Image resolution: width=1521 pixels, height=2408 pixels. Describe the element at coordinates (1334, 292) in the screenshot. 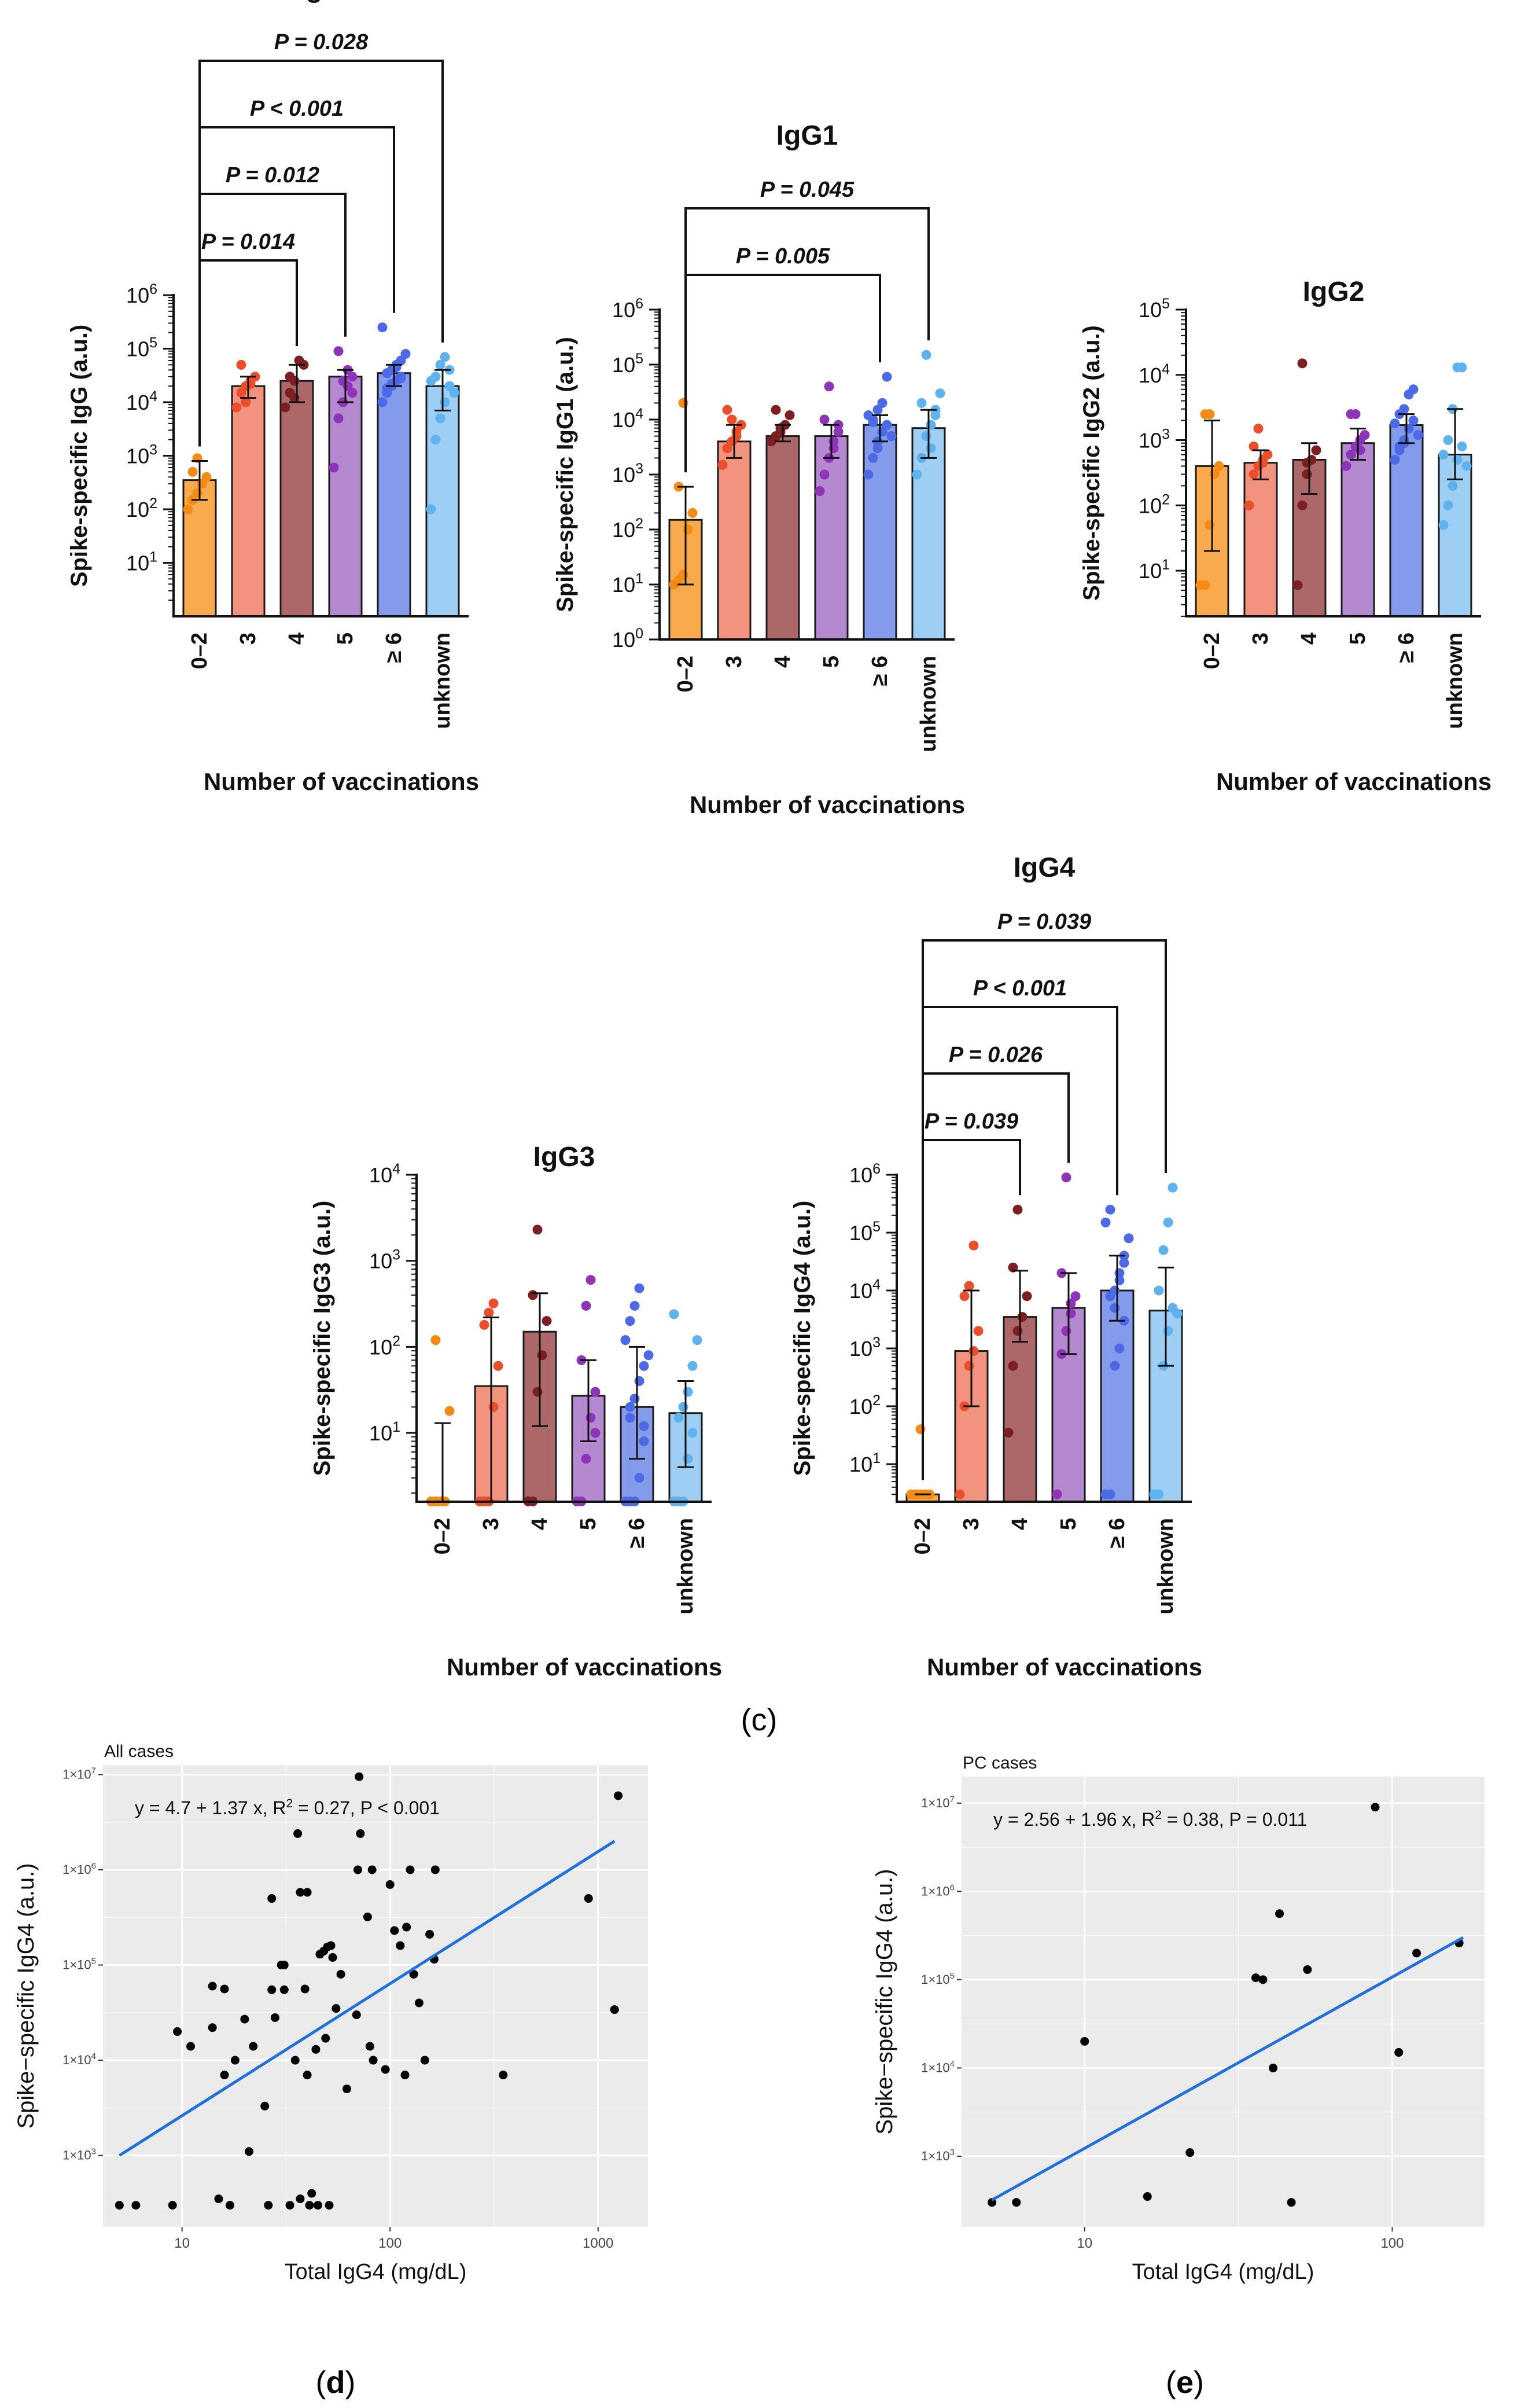

I see `chart-title: IgG2` at that location.